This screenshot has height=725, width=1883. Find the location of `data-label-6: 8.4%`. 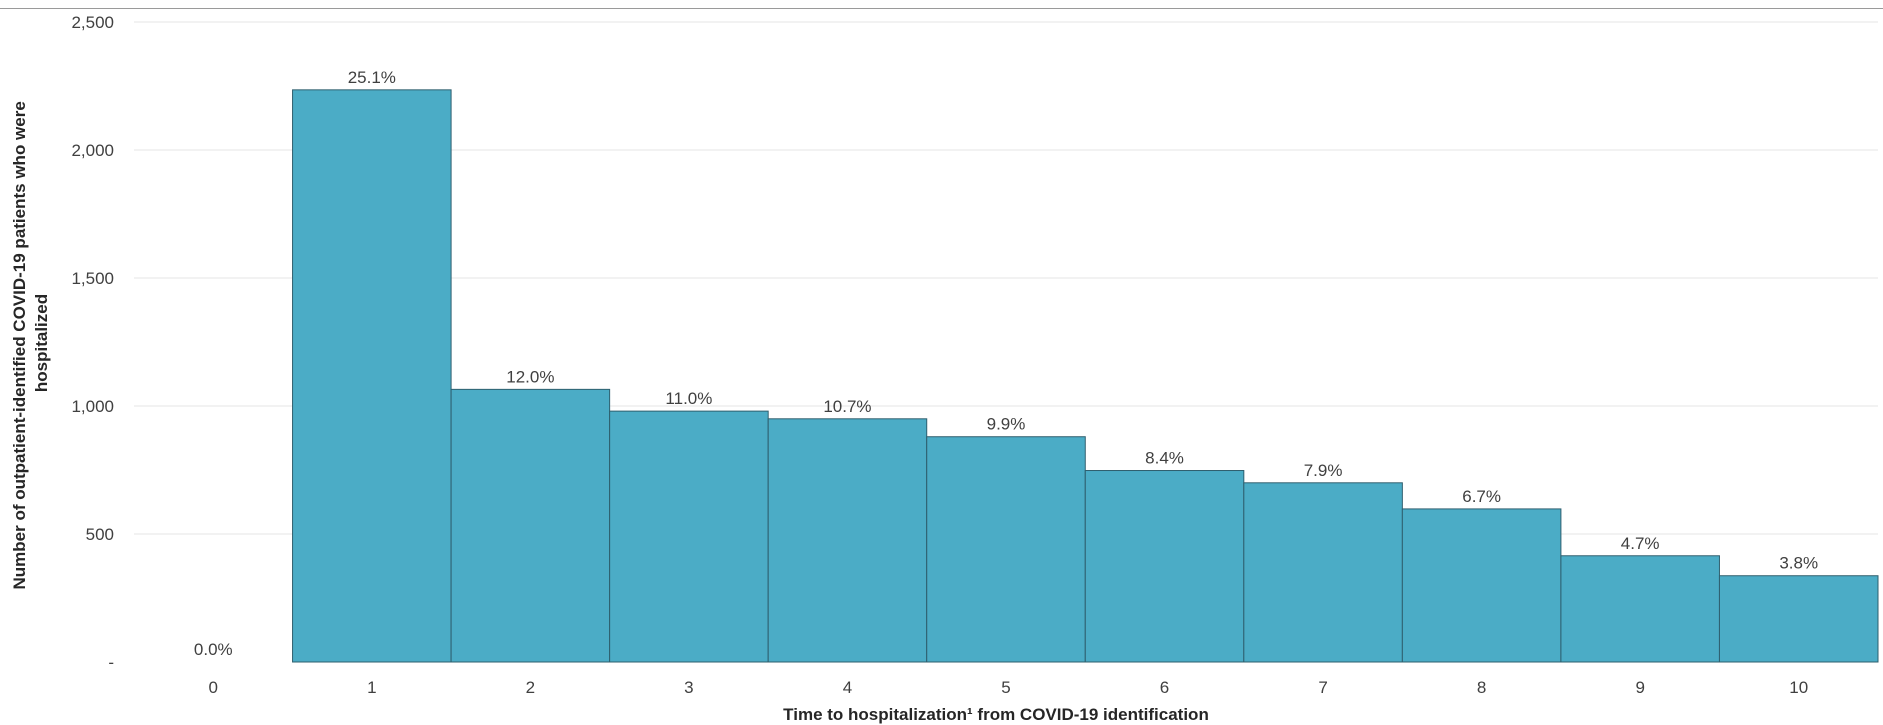

data-label-6: 8.4% is located at coordinates (1164, 458).